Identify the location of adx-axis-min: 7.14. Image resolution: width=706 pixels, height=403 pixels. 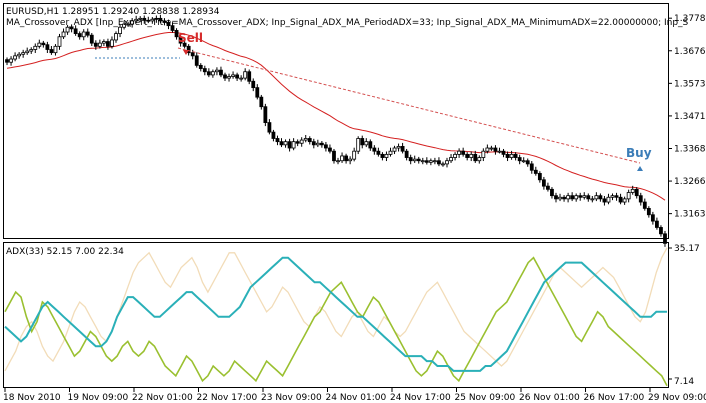
(684, 382).